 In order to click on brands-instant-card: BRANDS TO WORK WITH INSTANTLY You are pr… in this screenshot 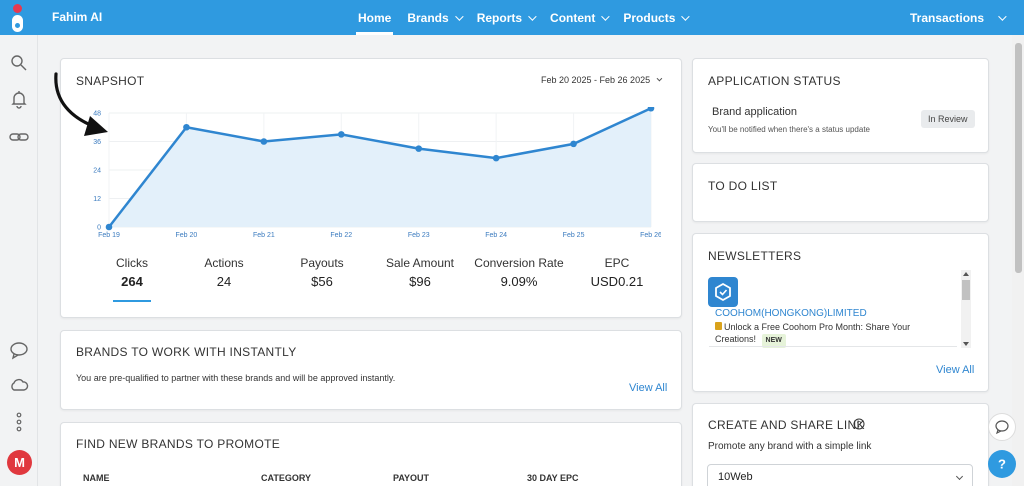, I will do `click(371, 370)`.